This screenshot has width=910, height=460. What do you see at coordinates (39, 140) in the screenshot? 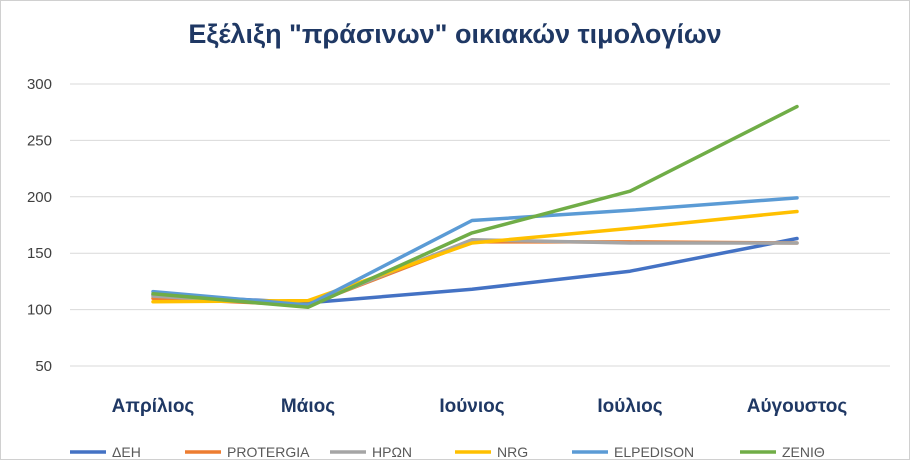
I see `y-tick-label: 250` at bounding box center [39, 140].